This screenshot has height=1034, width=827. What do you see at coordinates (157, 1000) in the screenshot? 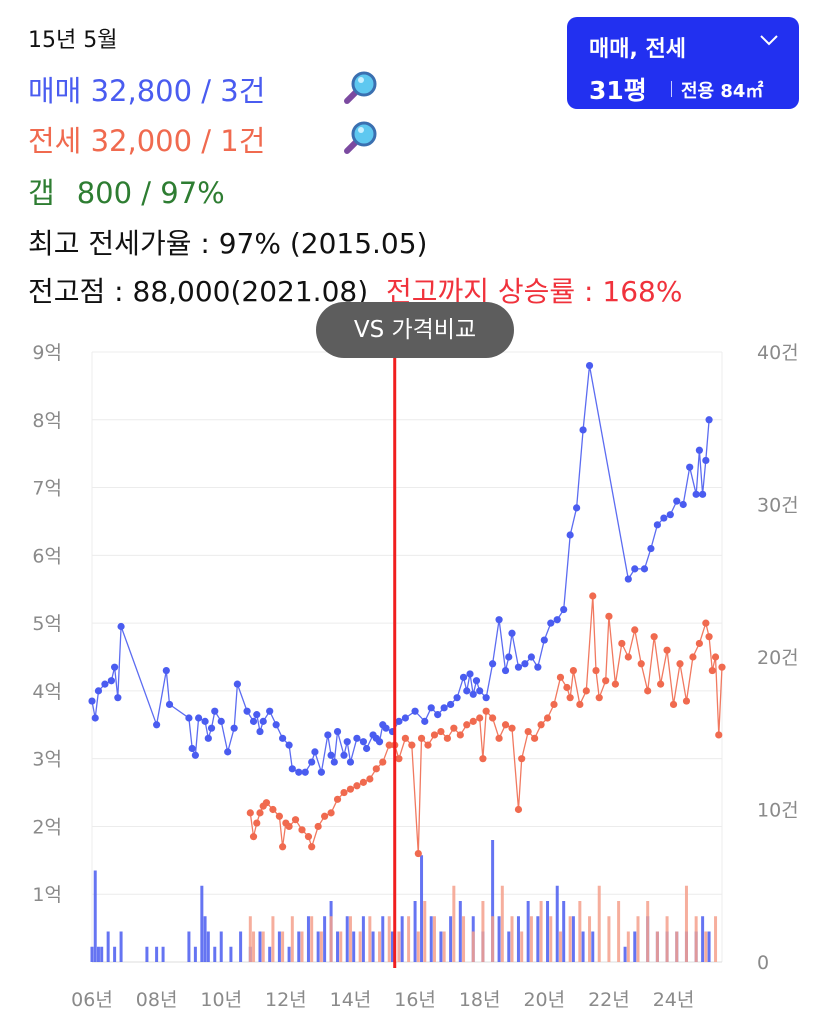
I see `x-tick-label: 08년` at bounding box center [157, 1000].